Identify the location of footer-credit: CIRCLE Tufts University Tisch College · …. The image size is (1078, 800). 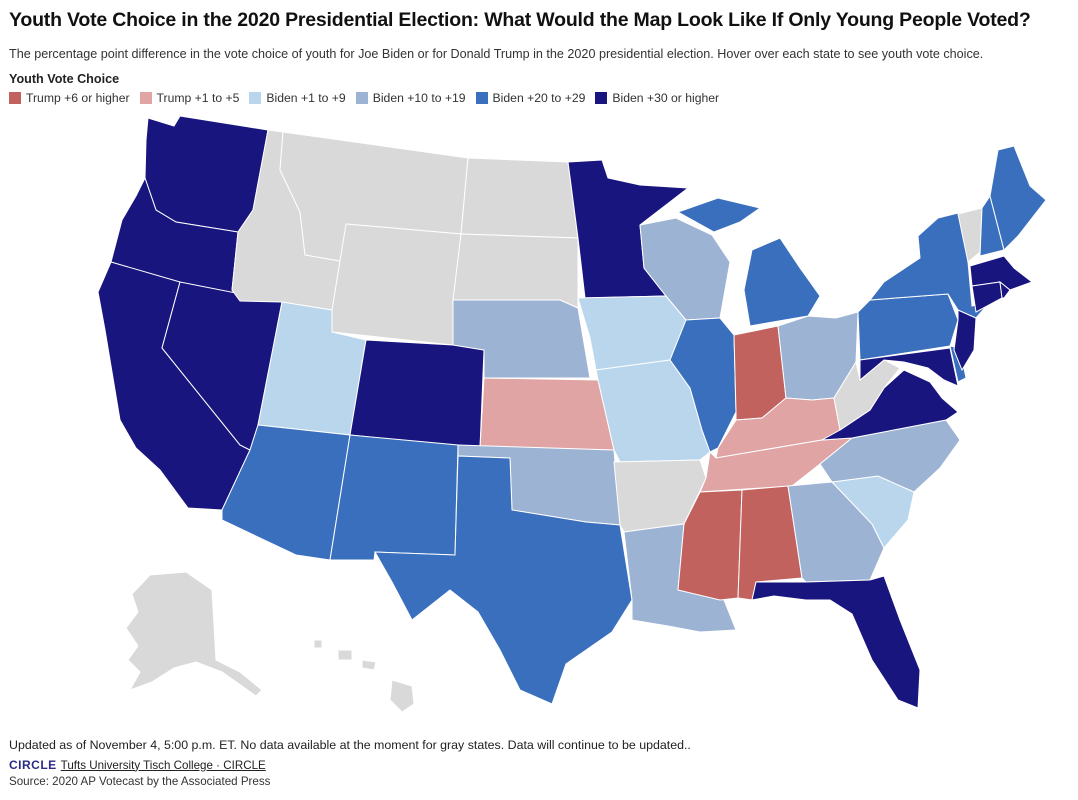
(137, 765).